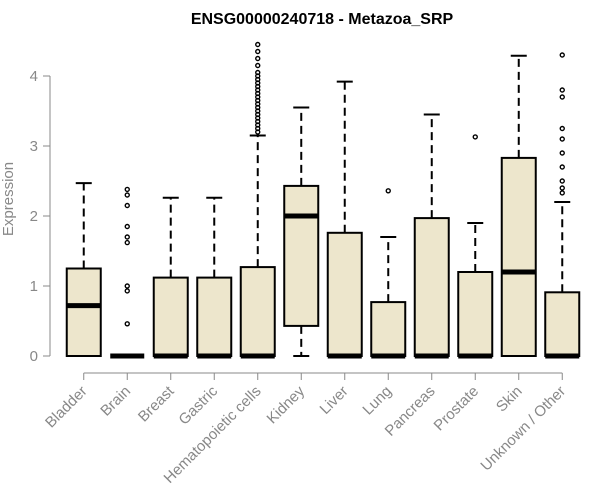 The height and width of the screenshot is (500, 600). Describe the element at coordinates (286, 404) in the screenshot. I see `x-tick-label: Kidney` at that location.